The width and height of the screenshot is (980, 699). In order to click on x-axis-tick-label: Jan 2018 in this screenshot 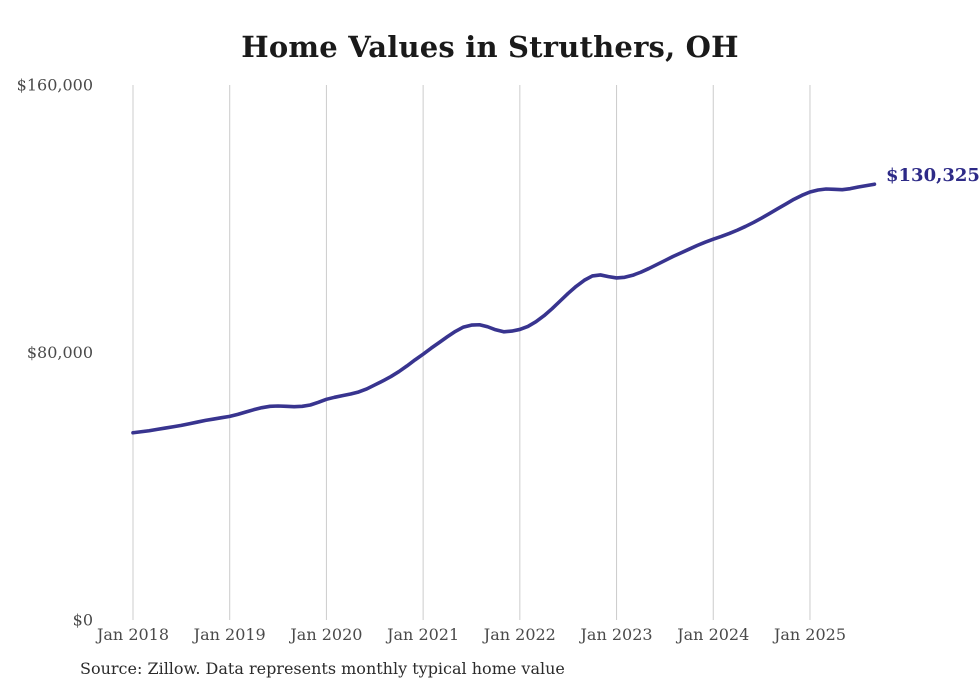, I will do `click(132, 634)`.